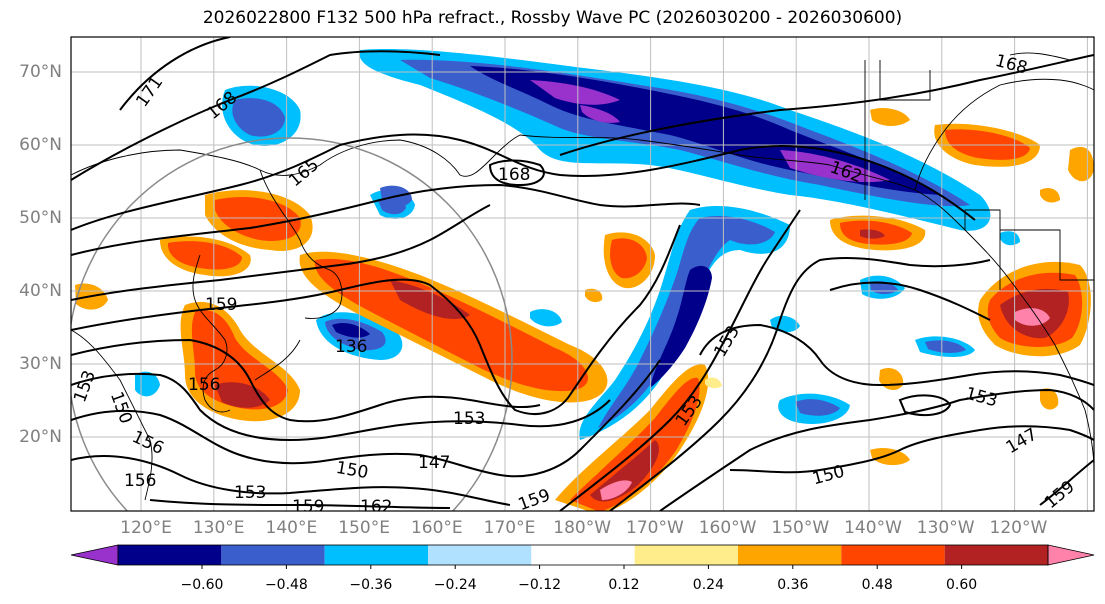 The width and height of the screenshot is (1105, 604). I want to click on lat-label: 20°N, so click(40, 437).